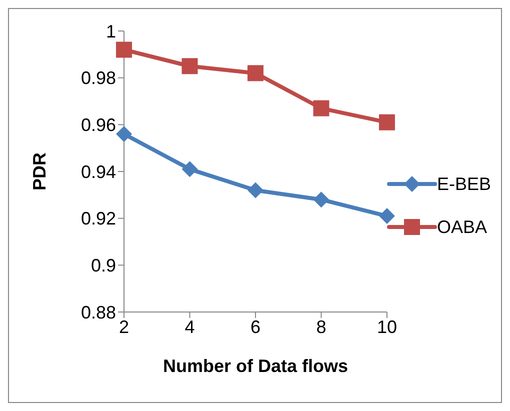 This screenshot has width=510, height=411. Describe the element at coordinates (98, 78) in the screenshot. I see `y-tick-label: 0.98` at that location.